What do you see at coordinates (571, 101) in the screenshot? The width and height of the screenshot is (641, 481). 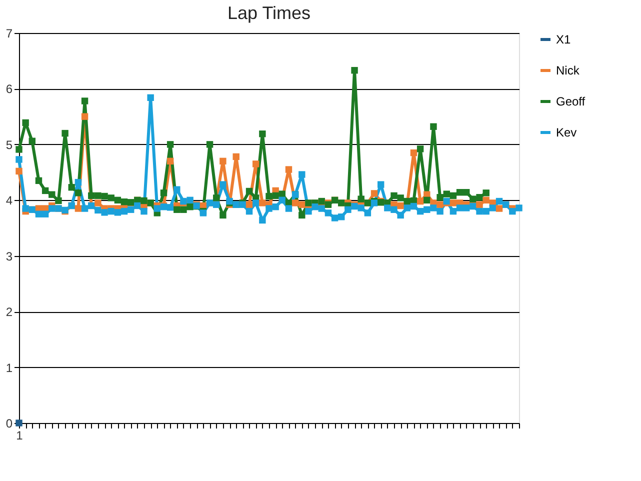 I see `legend-label: Geoff` at bounding box center [571, 101].